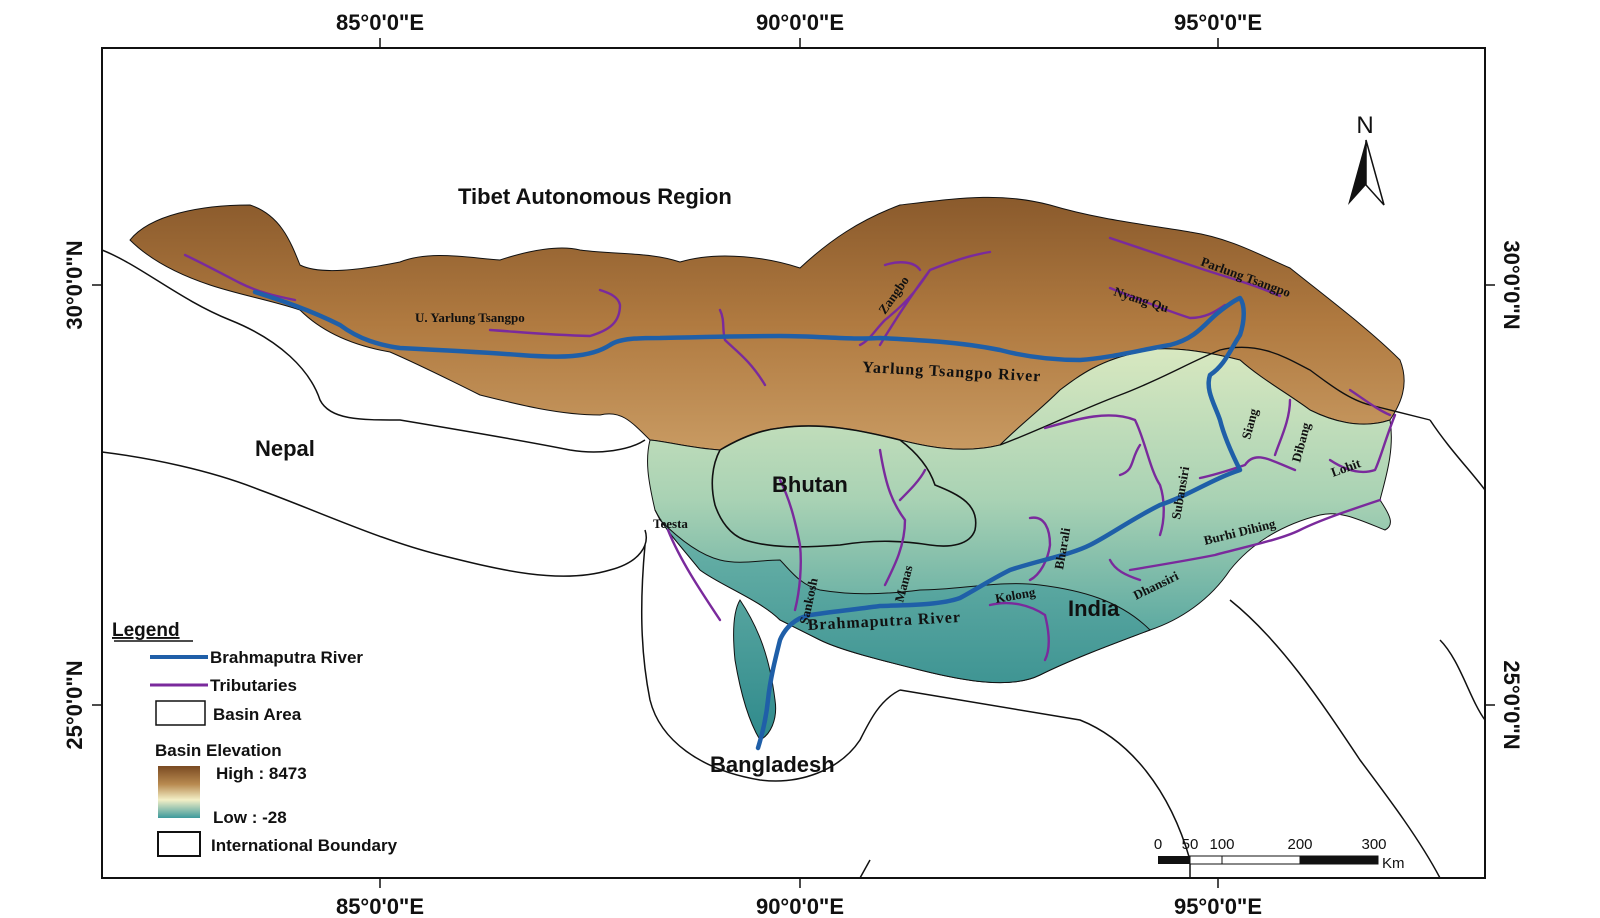 The image size is (1600, 918). What do you see at coordinates (1062, 548) in the screenshot?
I see `river-label-bharali: Bharali` at bounding box center [1062, 548].